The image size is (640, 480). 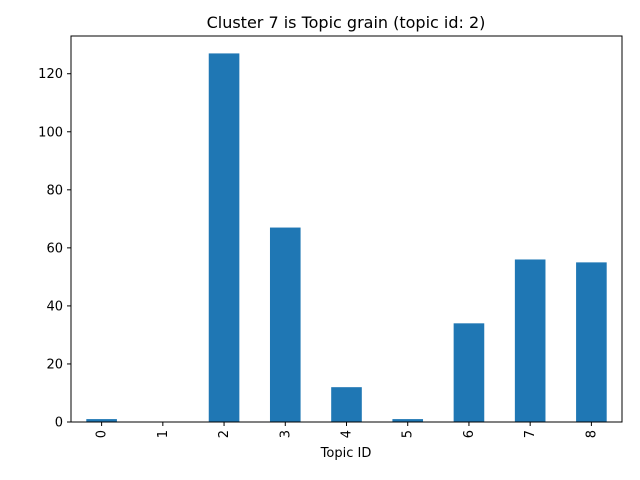 What do you see at coordinates (54, 364) in the screenshot?
I see `y-tick-label: 20` at bounding box center [54, 364].